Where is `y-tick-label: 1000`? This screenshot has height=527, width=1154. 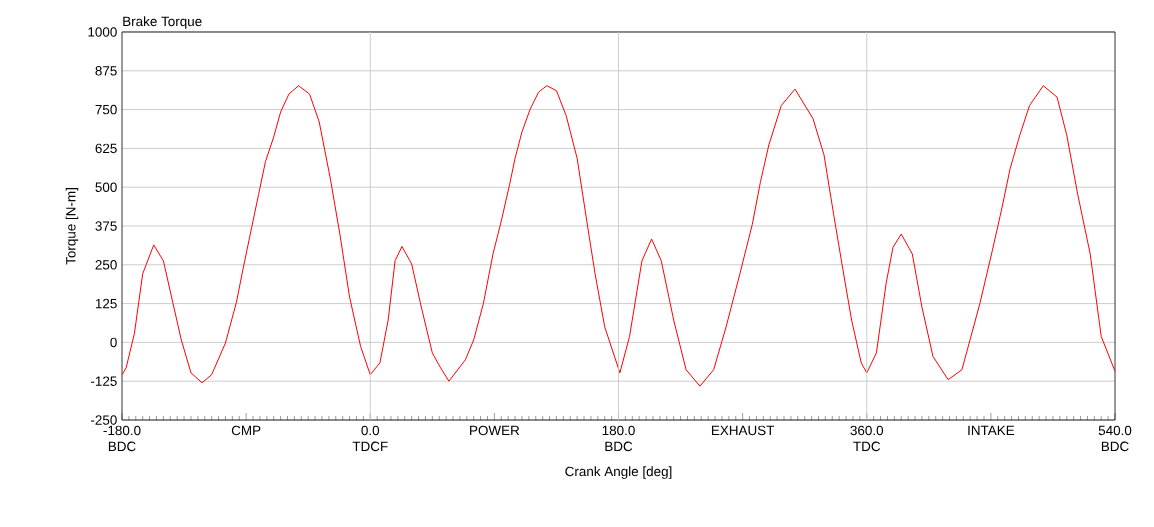
y-tick-label: 1000 is located at coordinates (102, 32).